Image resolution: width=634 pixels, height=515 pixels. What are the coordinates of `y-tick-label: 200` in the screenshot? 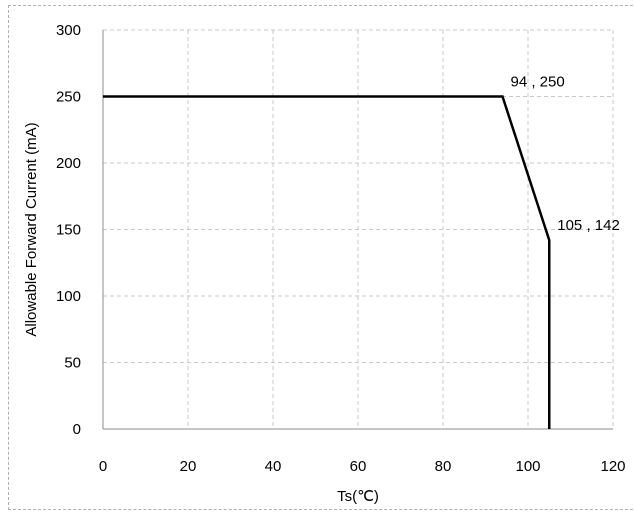 It's located at (68, 163).